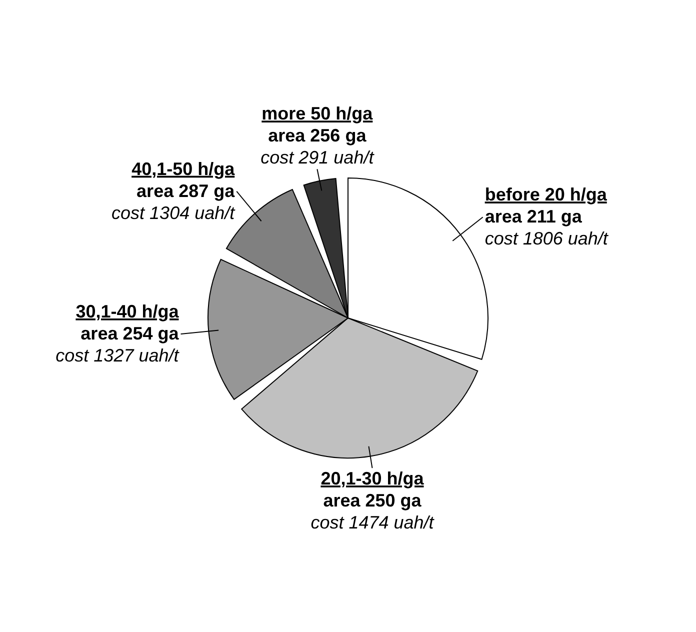 This screenshot has width=696, height=632. I want to click on text: cost 1304 uah/t, so click(174, 212).